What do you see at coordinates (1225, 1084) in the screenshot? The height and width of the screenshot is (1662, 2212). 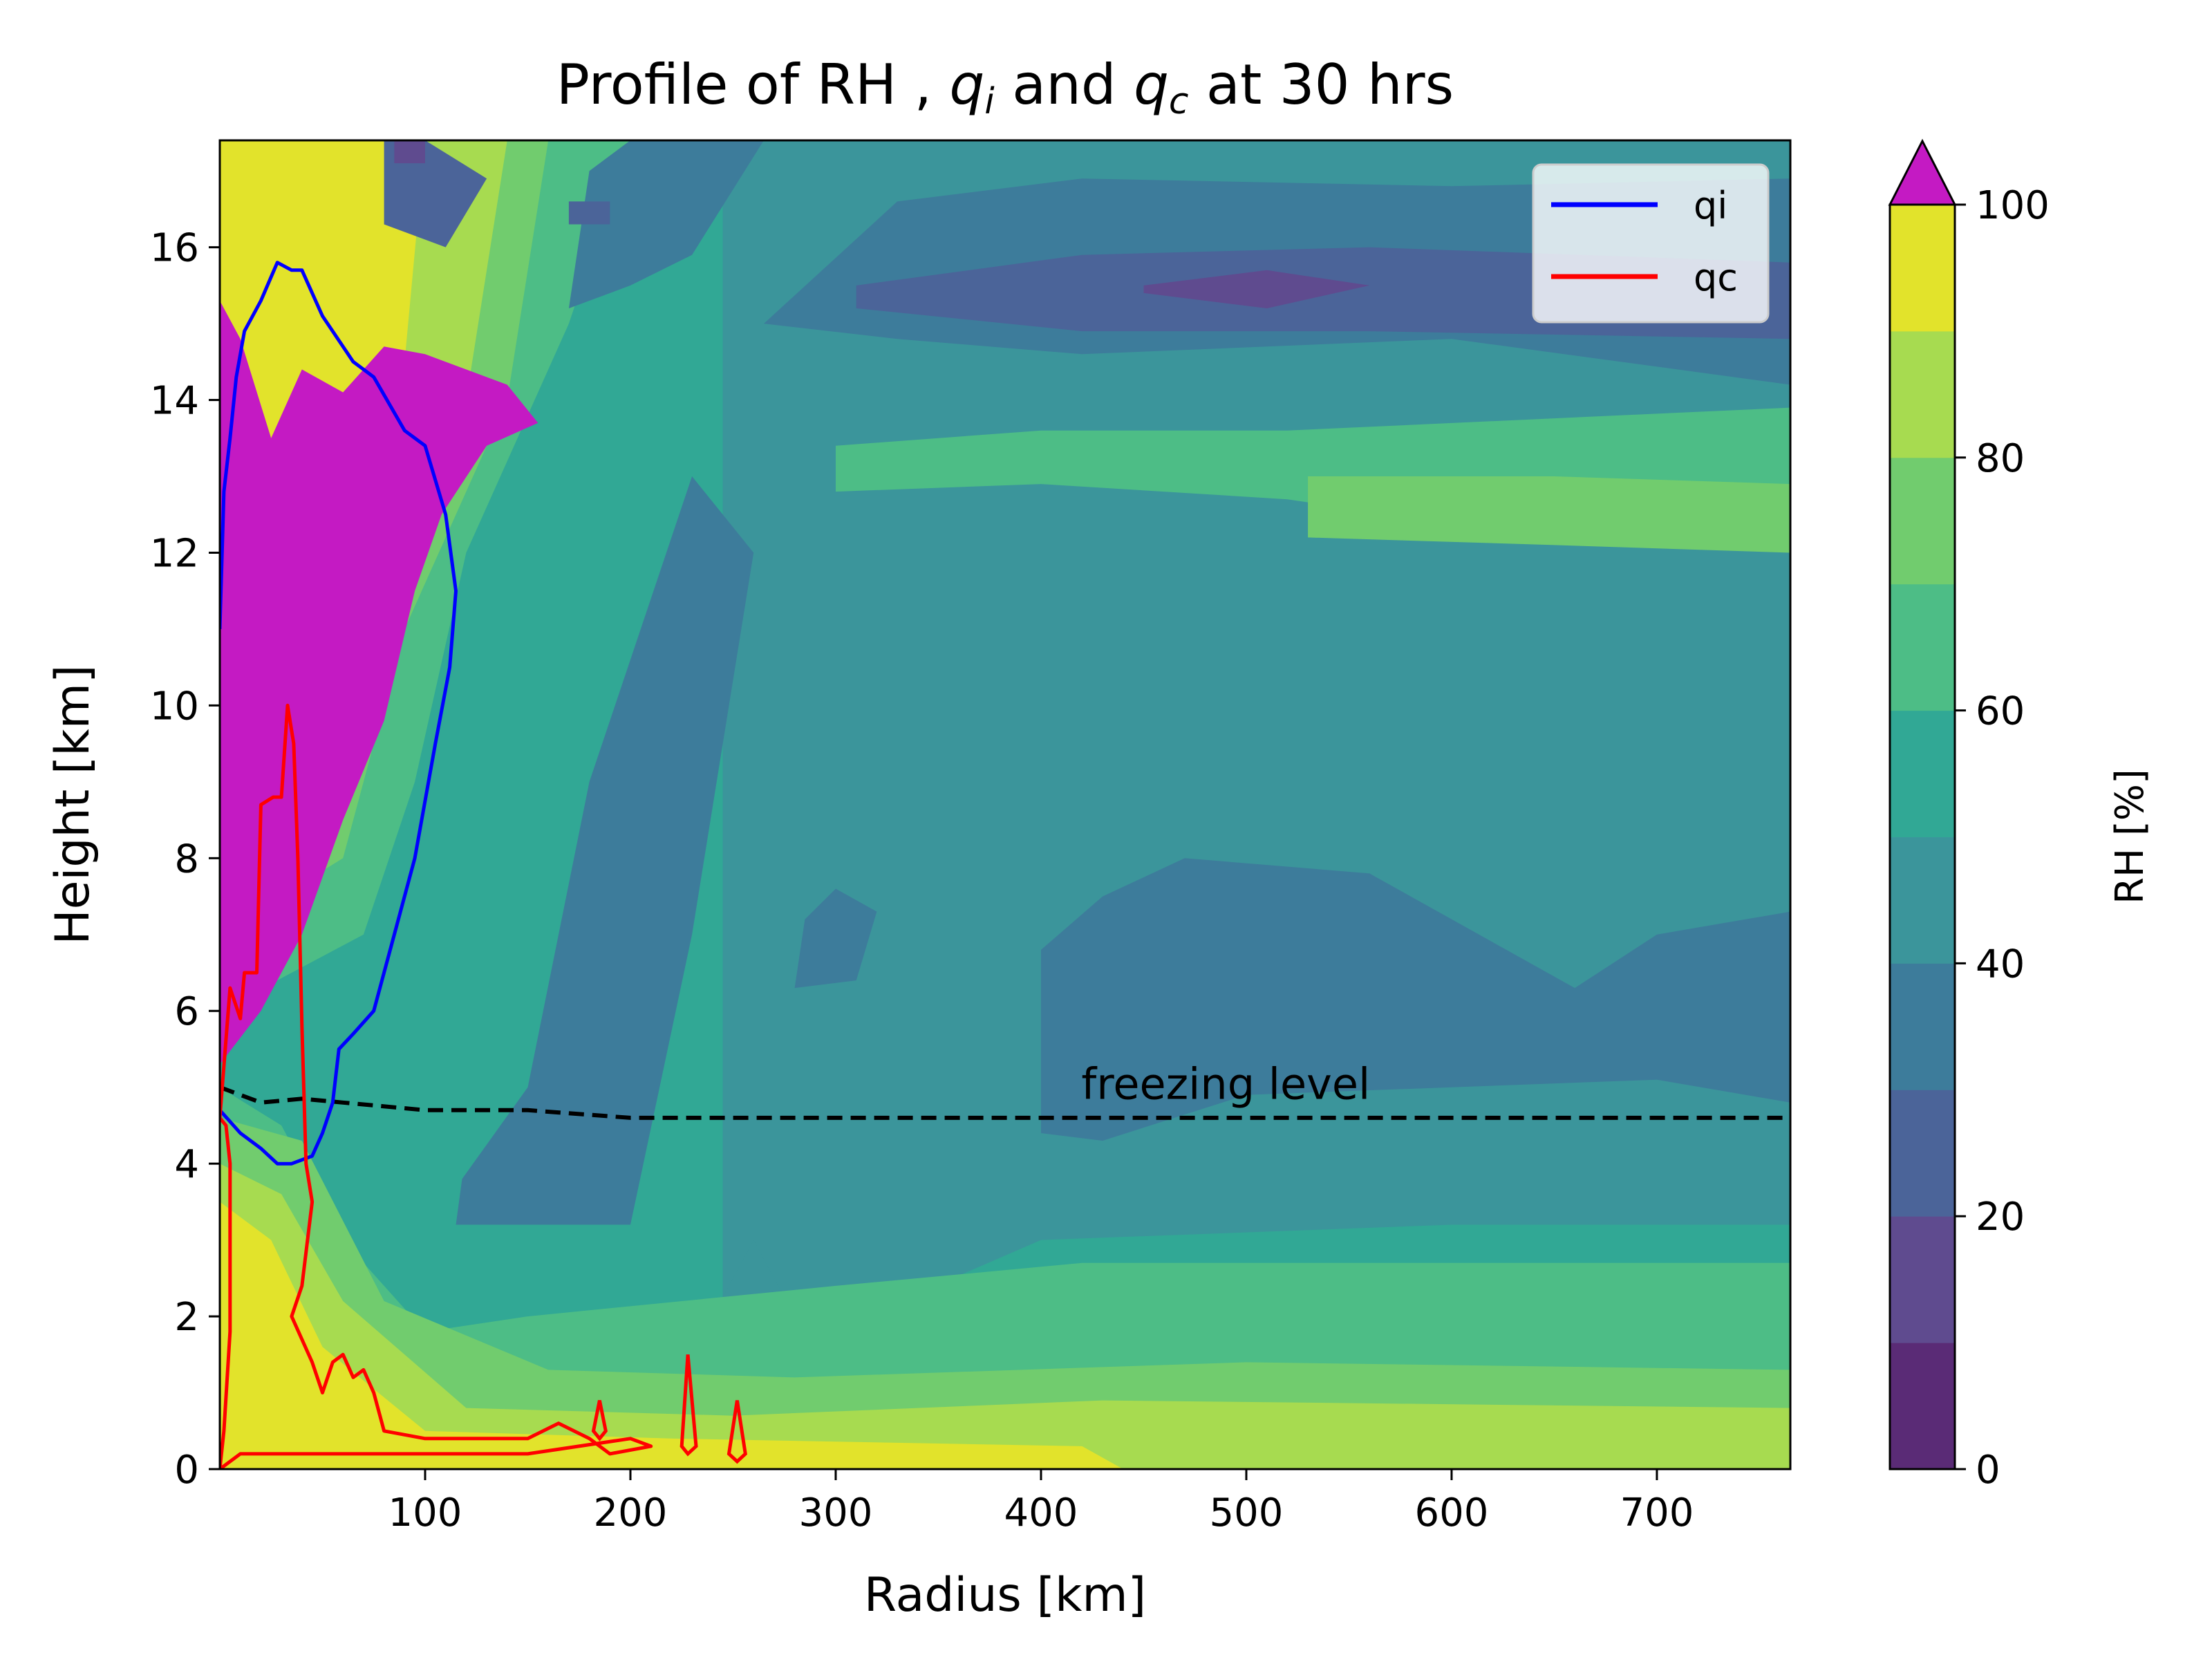 I see `freezing-level-label: freezing level` at bounding box center [1225, 1084].